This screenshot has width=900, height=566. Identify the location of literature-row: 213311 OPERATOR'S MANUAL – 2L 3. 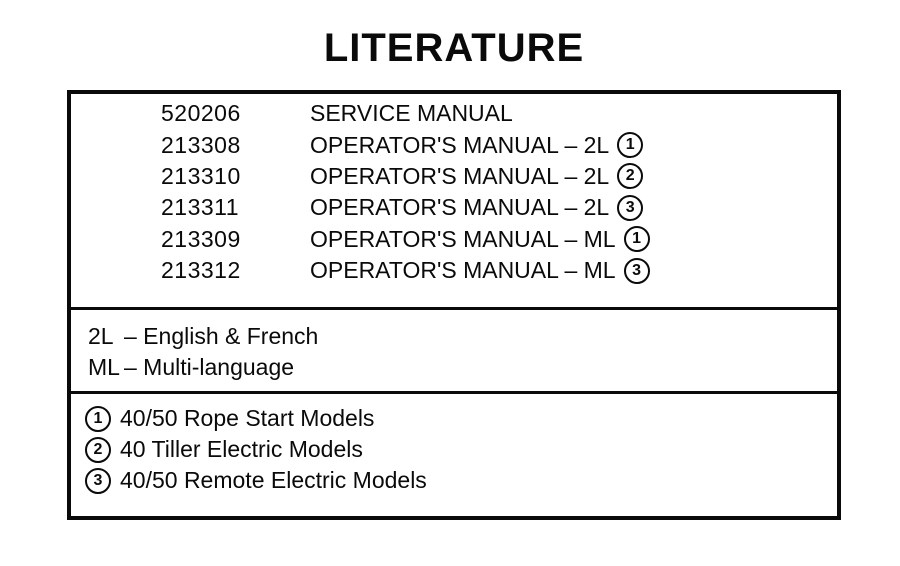
(454, 207).